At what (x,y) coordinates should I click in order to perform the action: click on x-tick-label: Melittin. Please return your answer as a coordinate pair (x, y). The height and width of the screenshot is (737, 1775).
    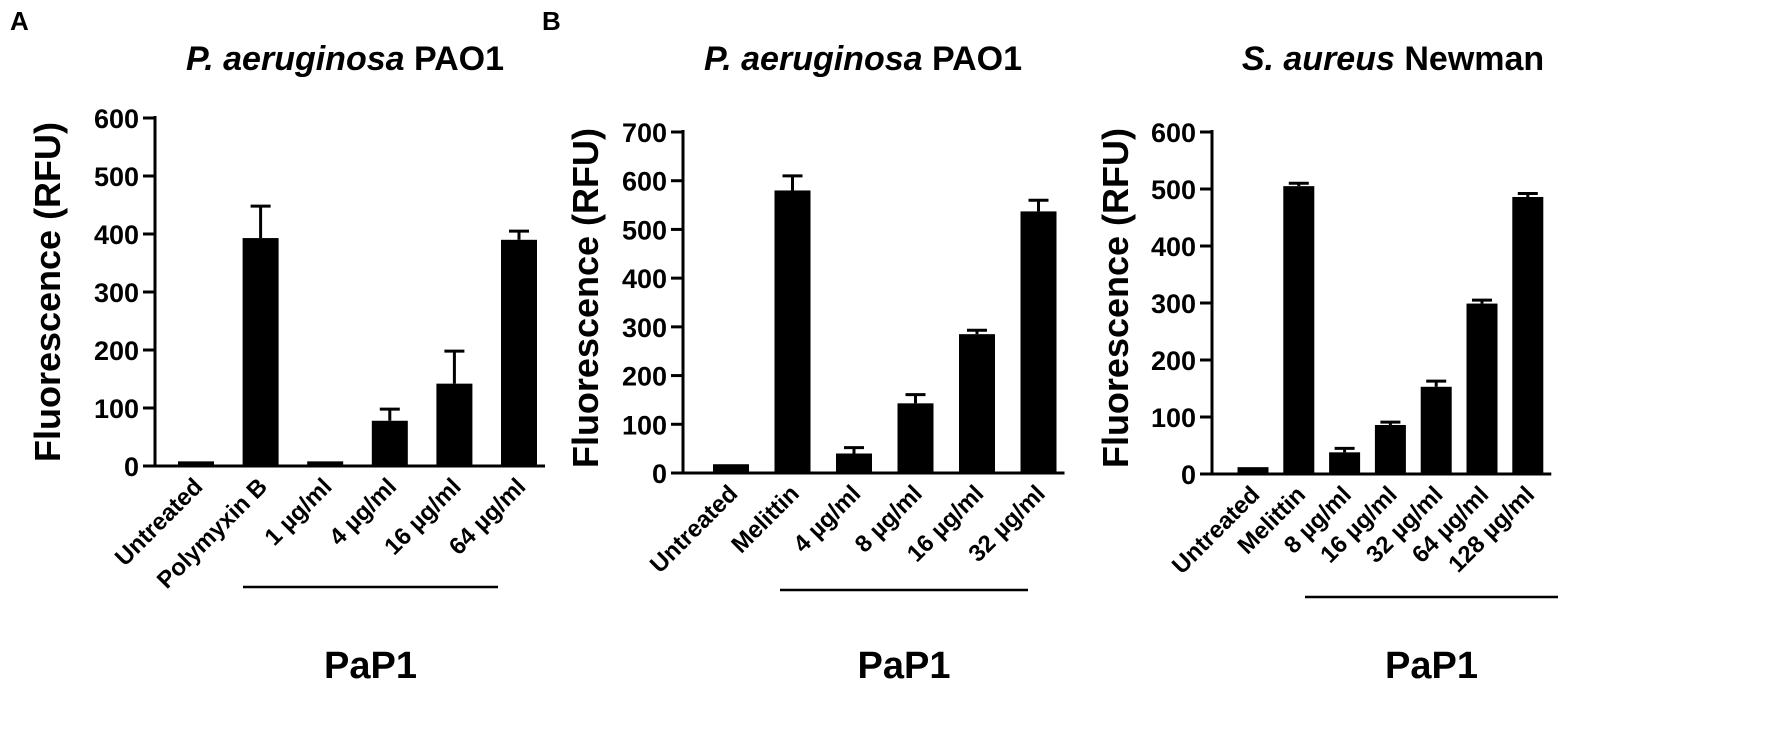
    Looking at the image, I should click on (765, 519).